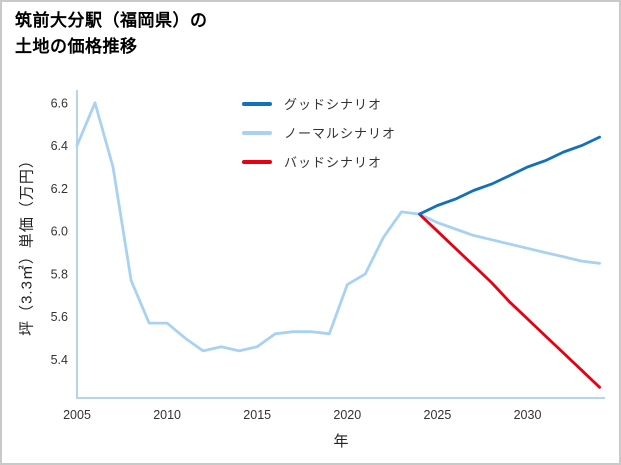 Image resolution: width=621 pixels, height=465 pixels. Describe the element at coordinates (347, 415) in the screenshot. I see `x-tick-label: 2020` at that location.